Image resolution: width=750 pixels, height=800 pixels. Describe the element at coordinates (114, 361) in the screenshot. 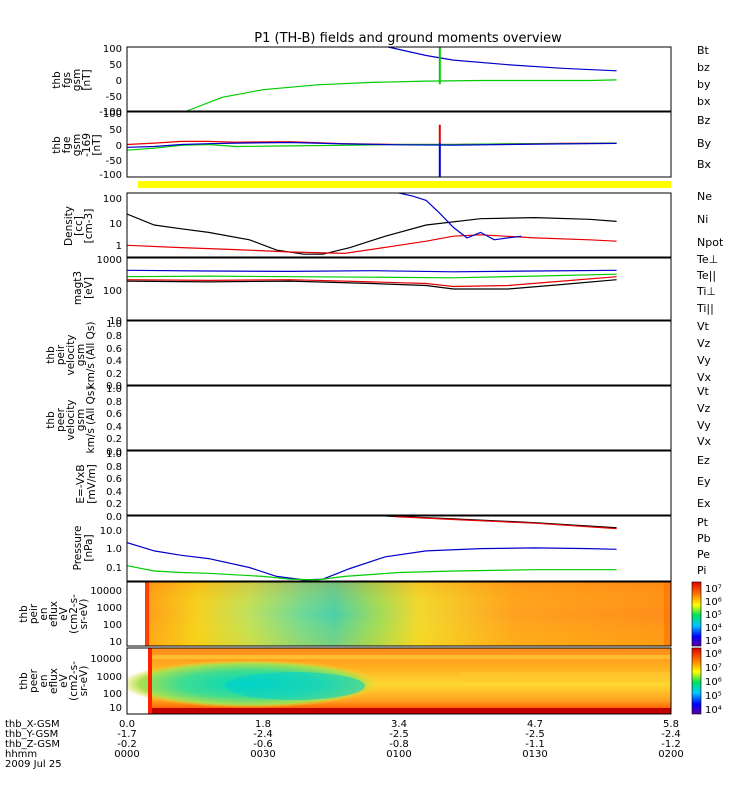

I see `y-tick-label: 0.4` at that location.